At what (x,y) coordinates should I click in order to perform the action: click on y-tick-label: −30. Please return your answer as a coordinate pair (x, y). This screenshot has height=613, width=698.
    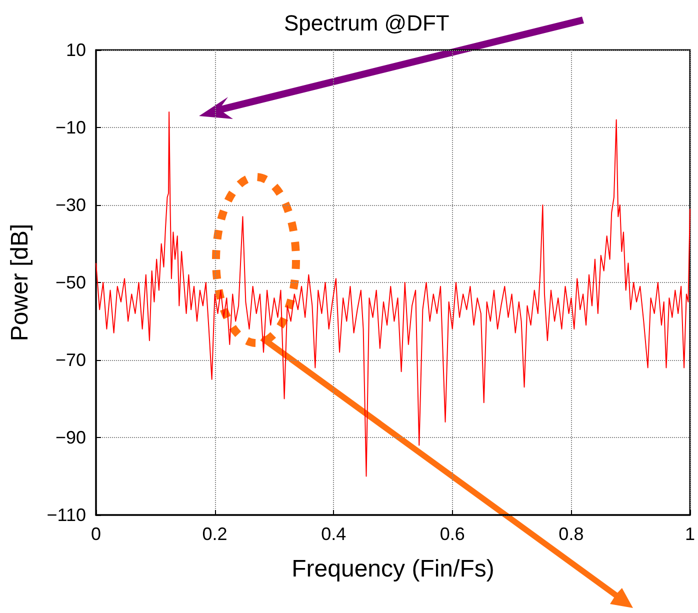
    Looking at the image, I should click on (70, 205).